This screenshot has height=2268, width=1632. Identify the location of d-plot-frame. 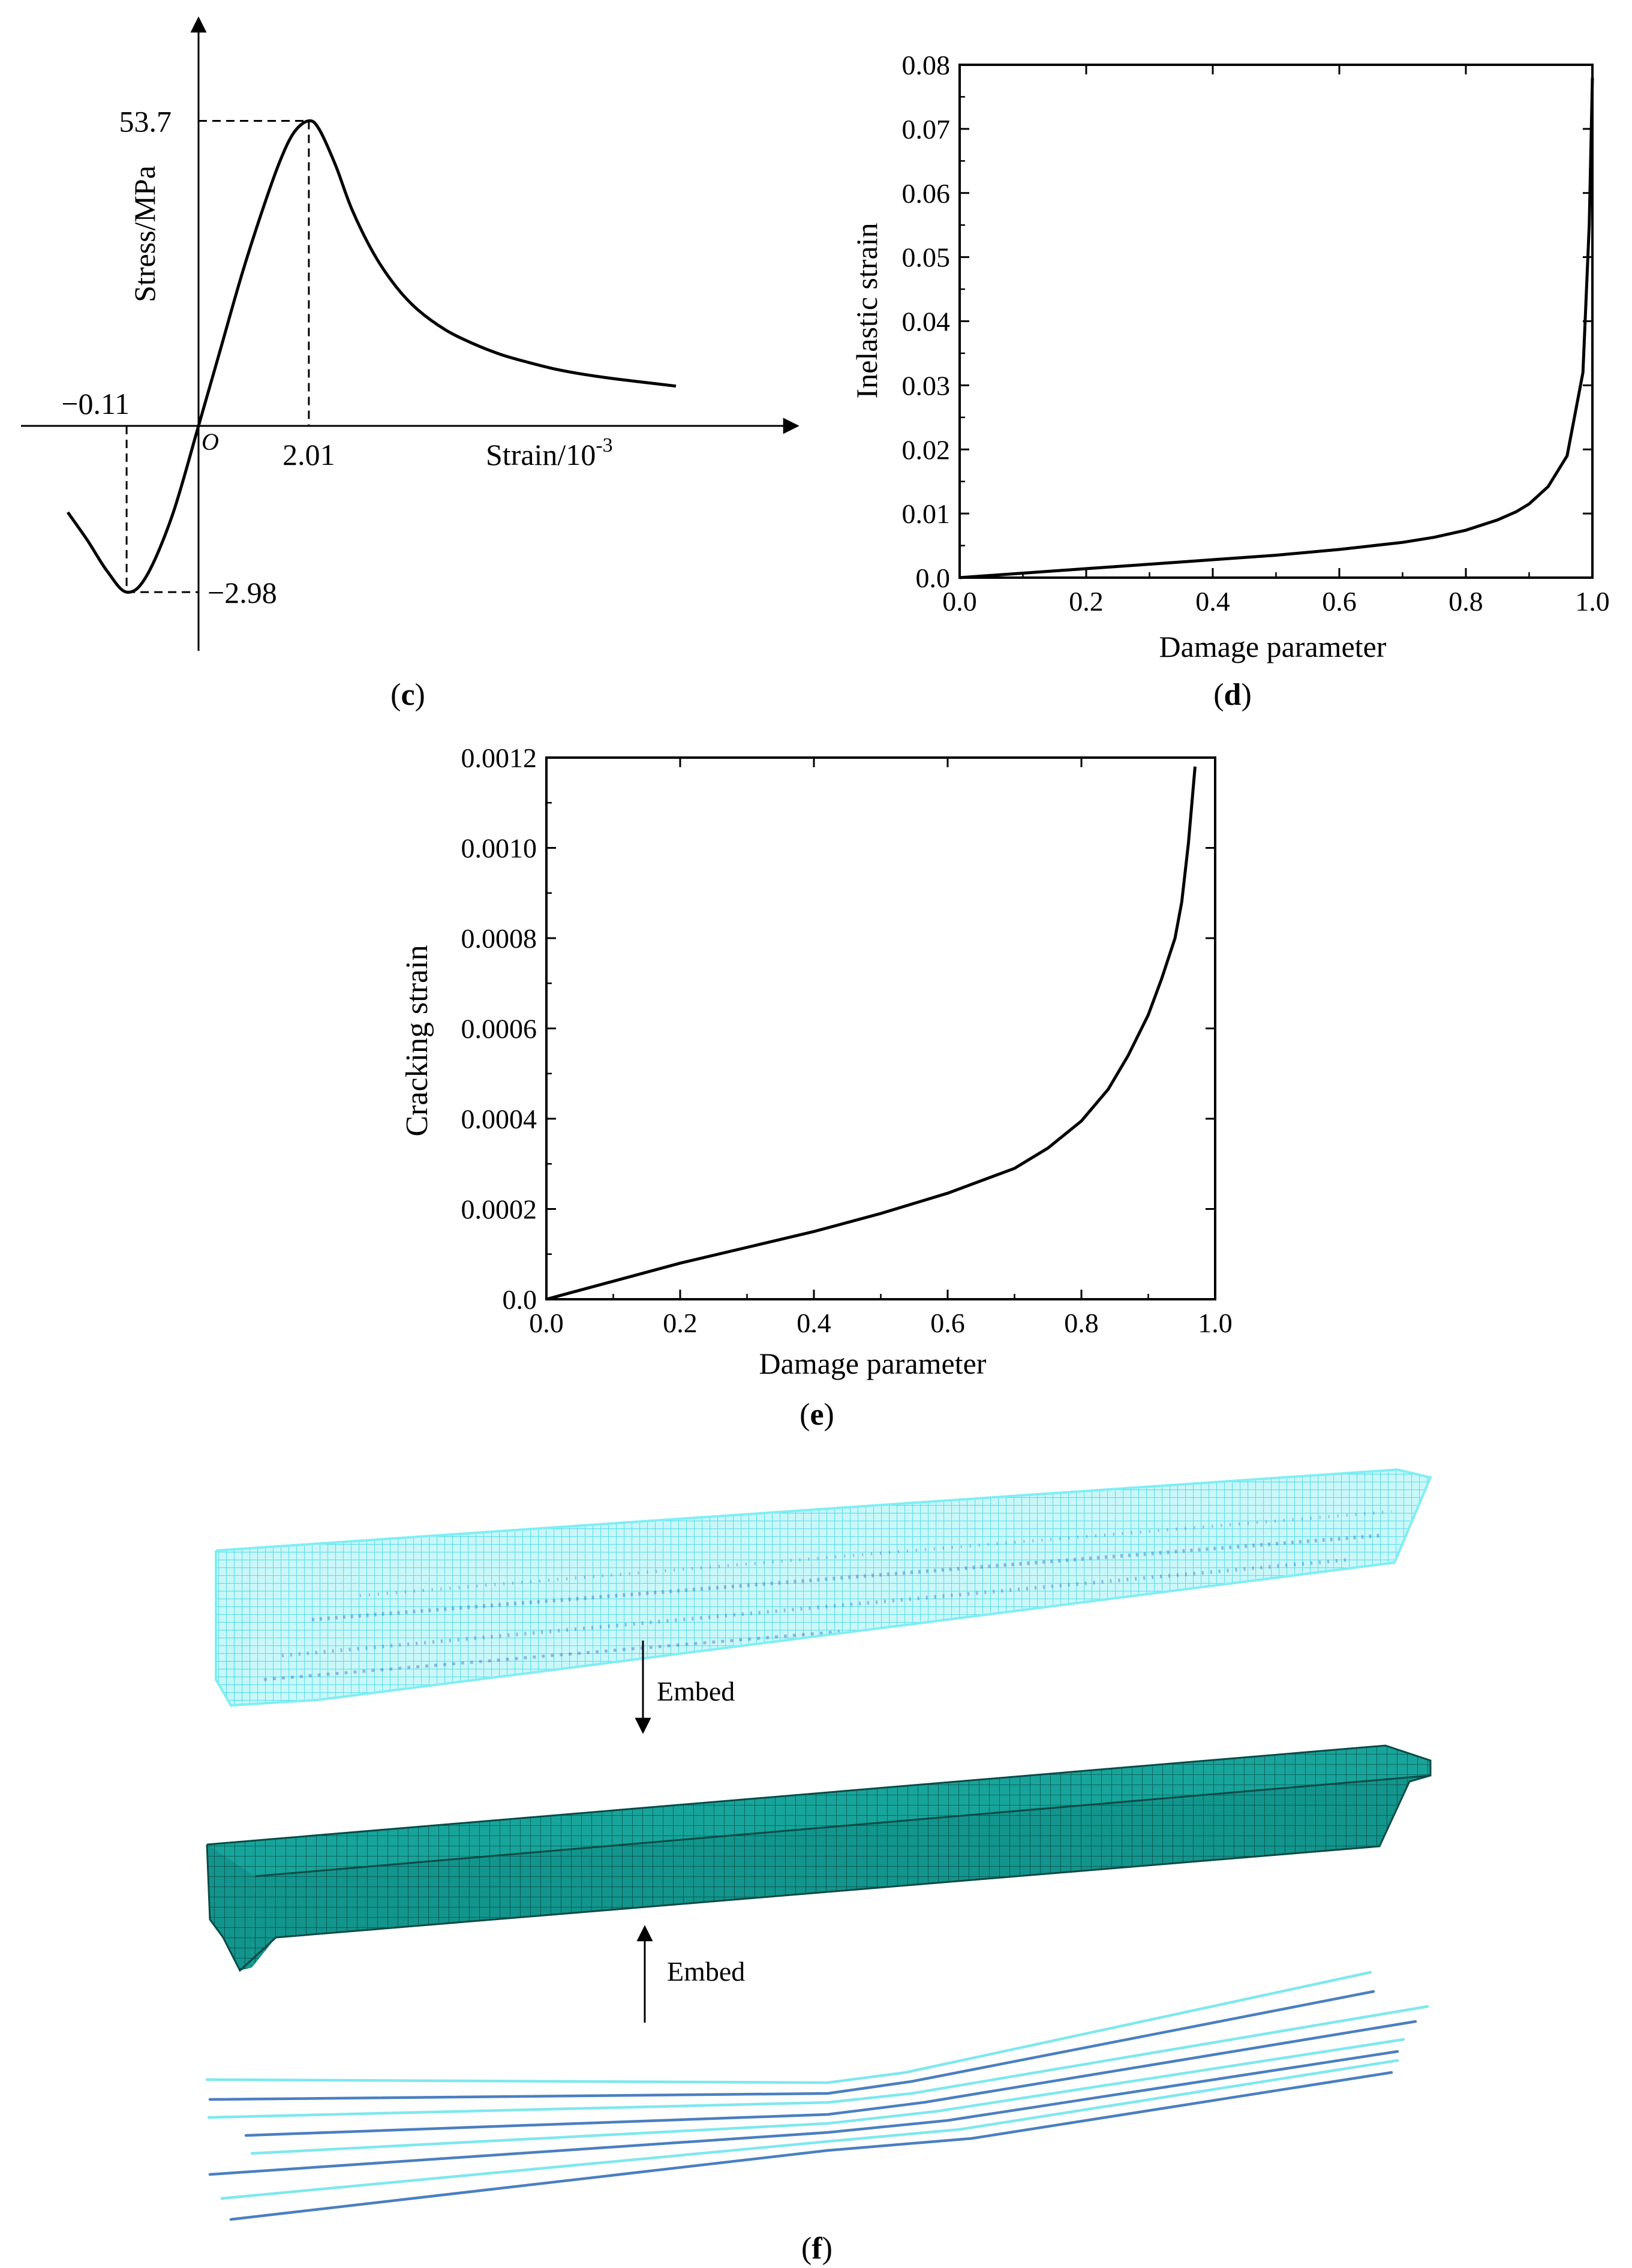
(1276, 321).